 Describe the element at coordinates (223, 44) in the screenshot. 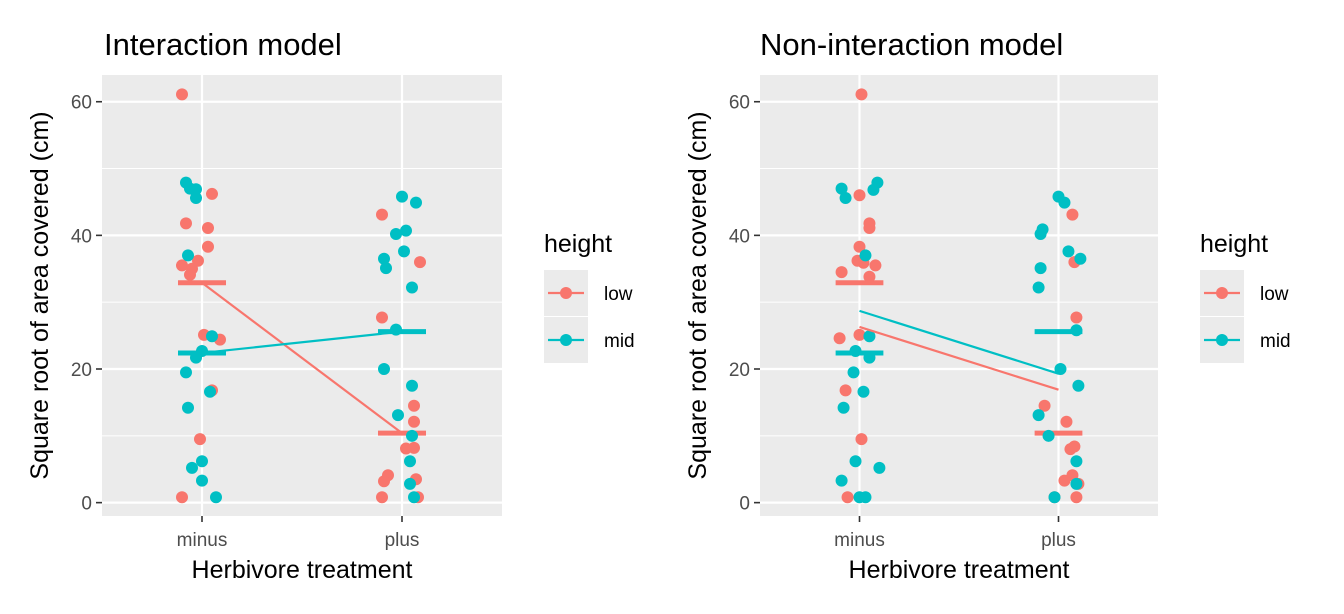

I see `chart-title: Interaction model` at that location.